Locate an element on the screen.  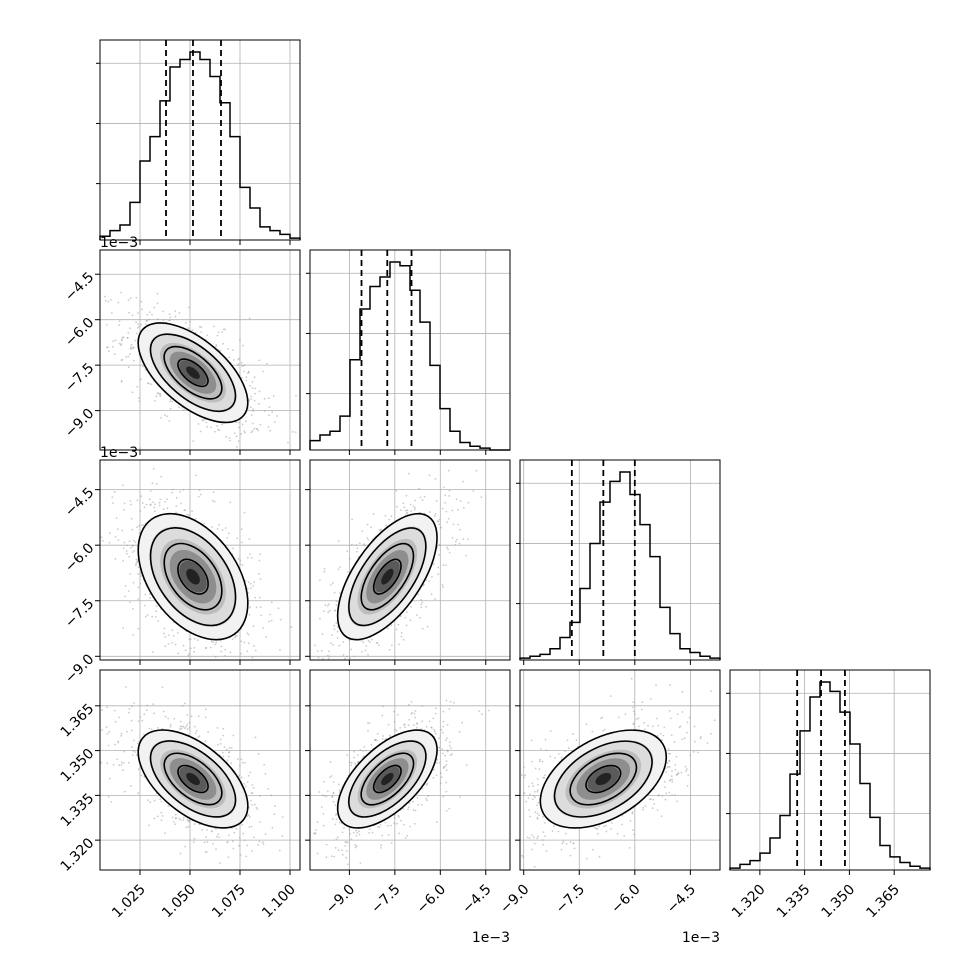
panel-p2-p1 is located at coordinates (408, 562).